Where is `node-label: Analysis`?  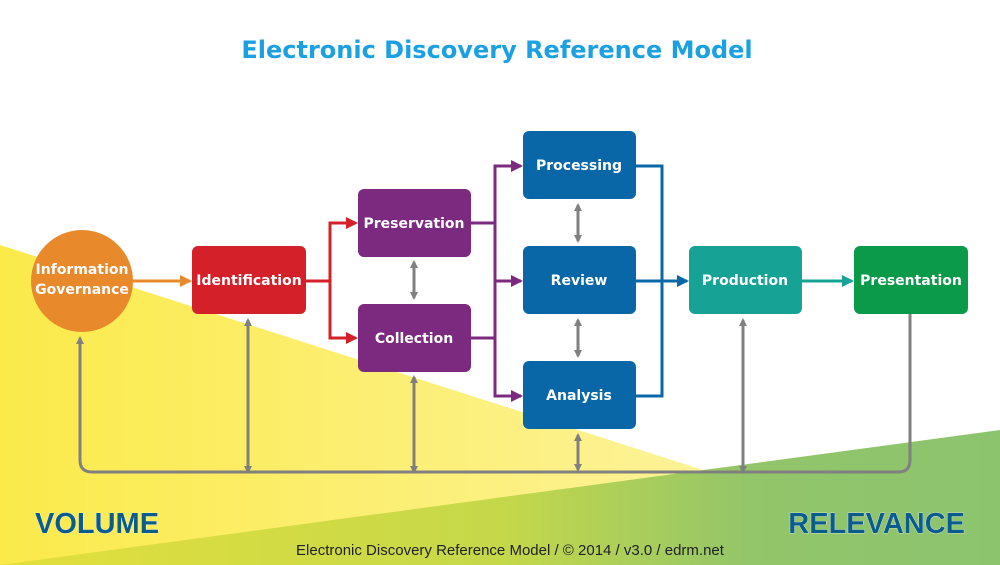 node-label: Analysis is located at coordinates (579, 396).